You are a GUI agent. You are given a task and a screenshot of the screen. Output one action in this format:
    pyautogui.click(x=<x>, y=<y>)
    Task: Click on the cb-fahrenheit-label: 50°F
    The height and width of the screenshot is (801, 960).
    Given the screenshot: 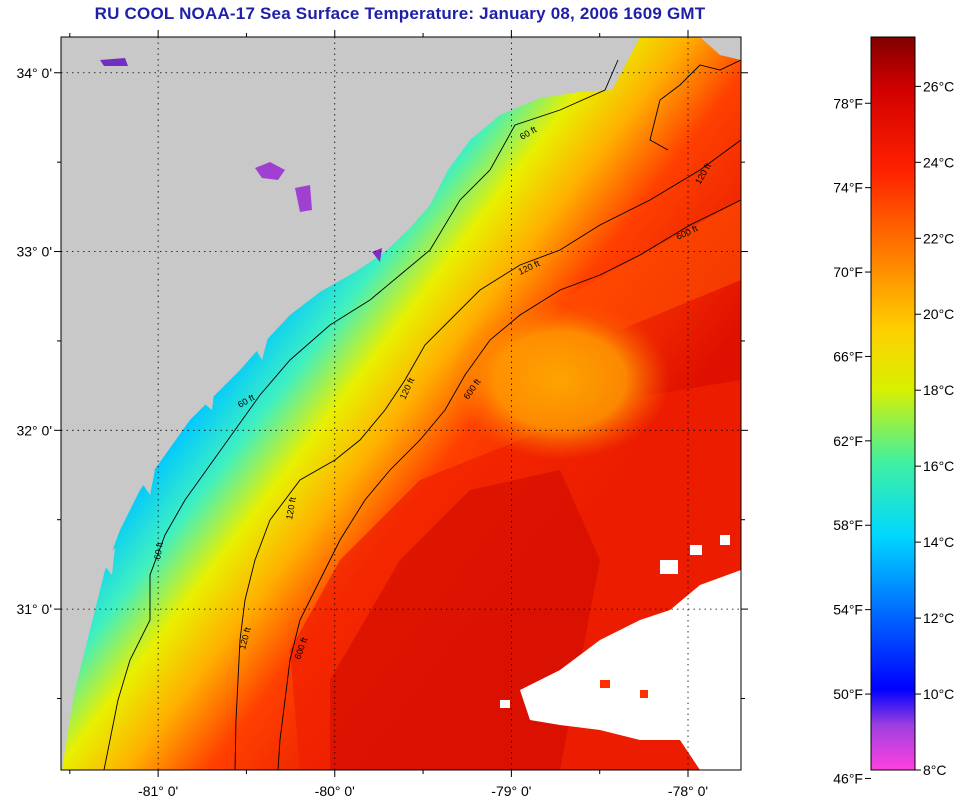 What is the action you would take?
    pyautogui.click(x=848, y=694)
    